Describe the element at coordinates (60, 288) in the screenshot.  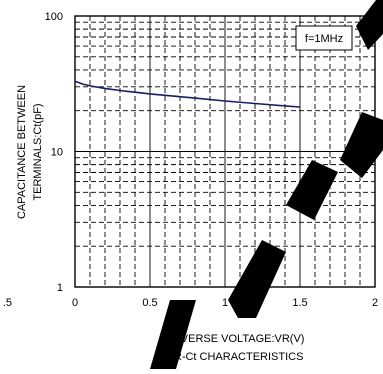
I see `y-tick-label: 1` at that location.